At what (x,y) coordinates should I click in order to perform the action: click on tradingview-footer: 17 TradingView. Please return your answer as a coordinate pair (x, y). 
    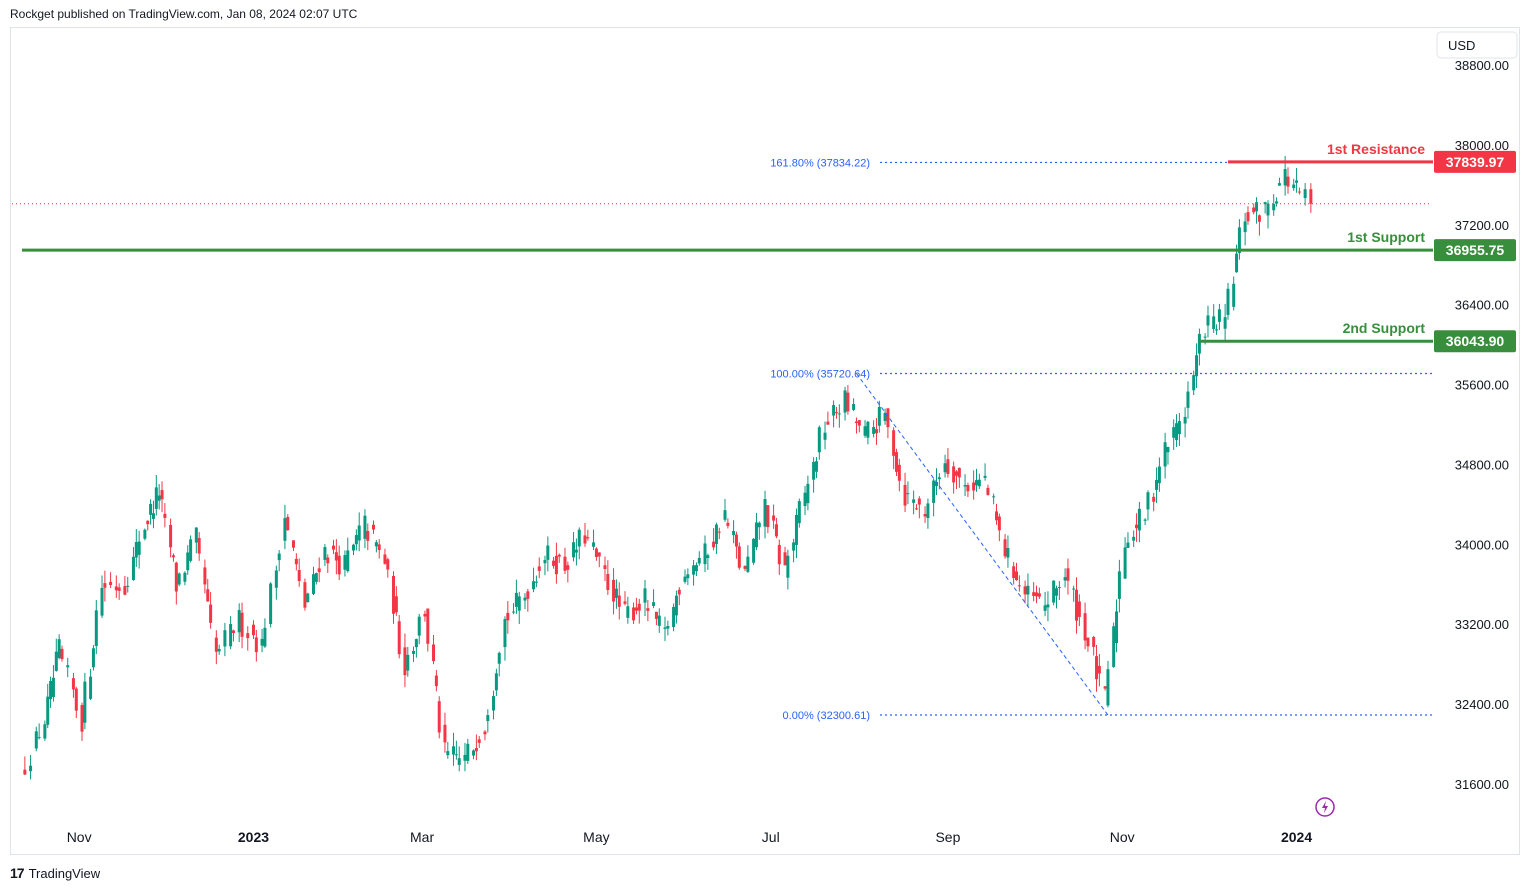
    Looking at the image, I should click on (55, 873).